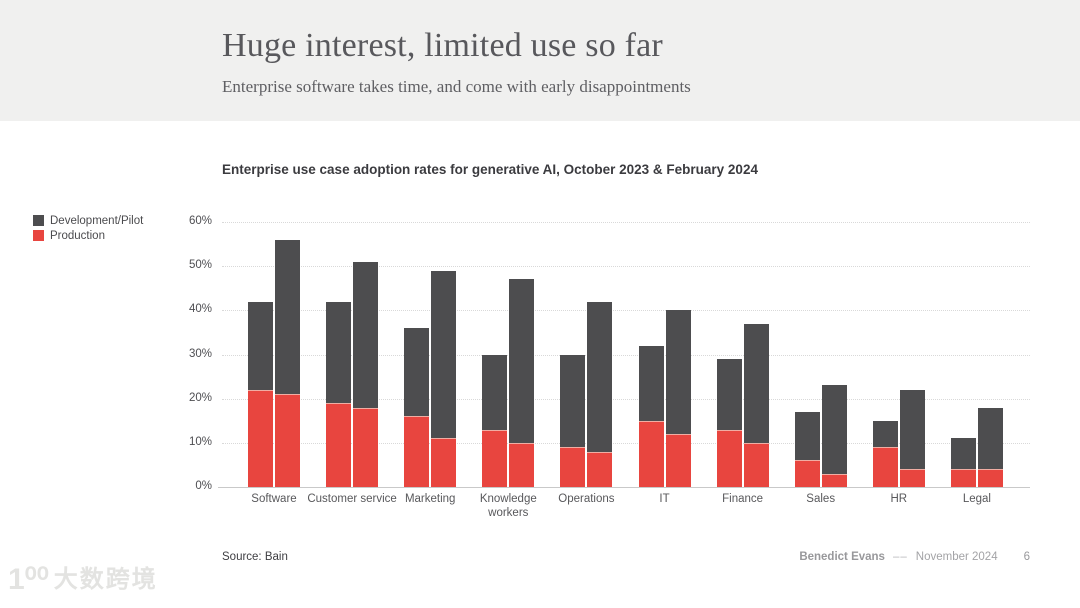  I want to click on slide-title: Huge interest, limited use so far, so click(442, 45).